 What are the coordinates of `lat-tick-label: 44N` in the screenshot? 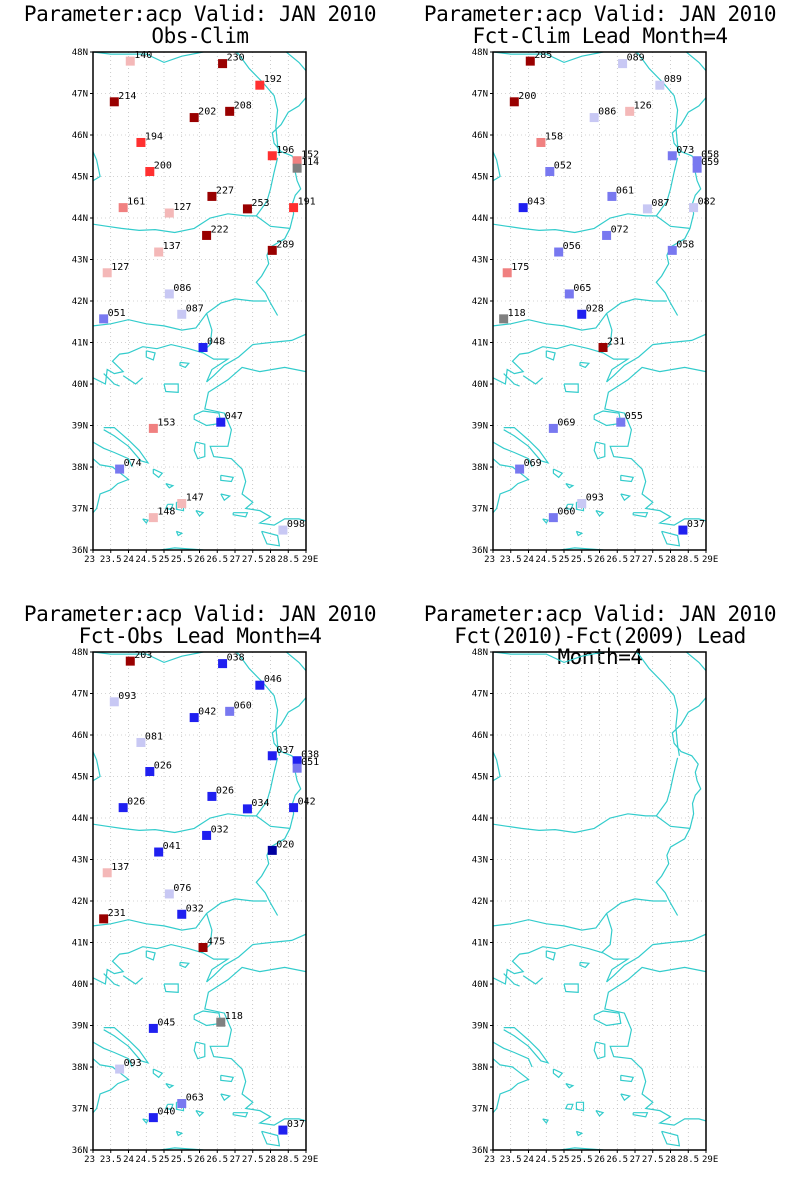 It's located at (80, 819).